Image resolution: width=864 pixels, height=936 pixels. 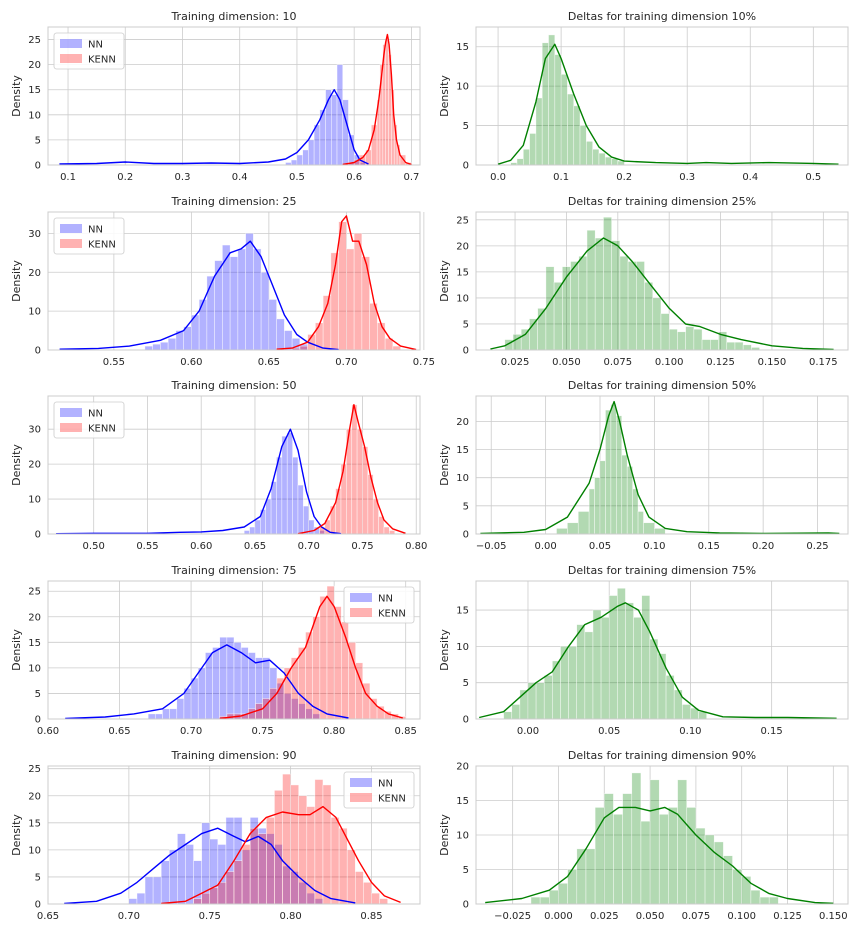 What do you see at coordinates (385, 599) in the screenshot?
I see `legend-label-nn: NN` at bounding box center [385, 599].